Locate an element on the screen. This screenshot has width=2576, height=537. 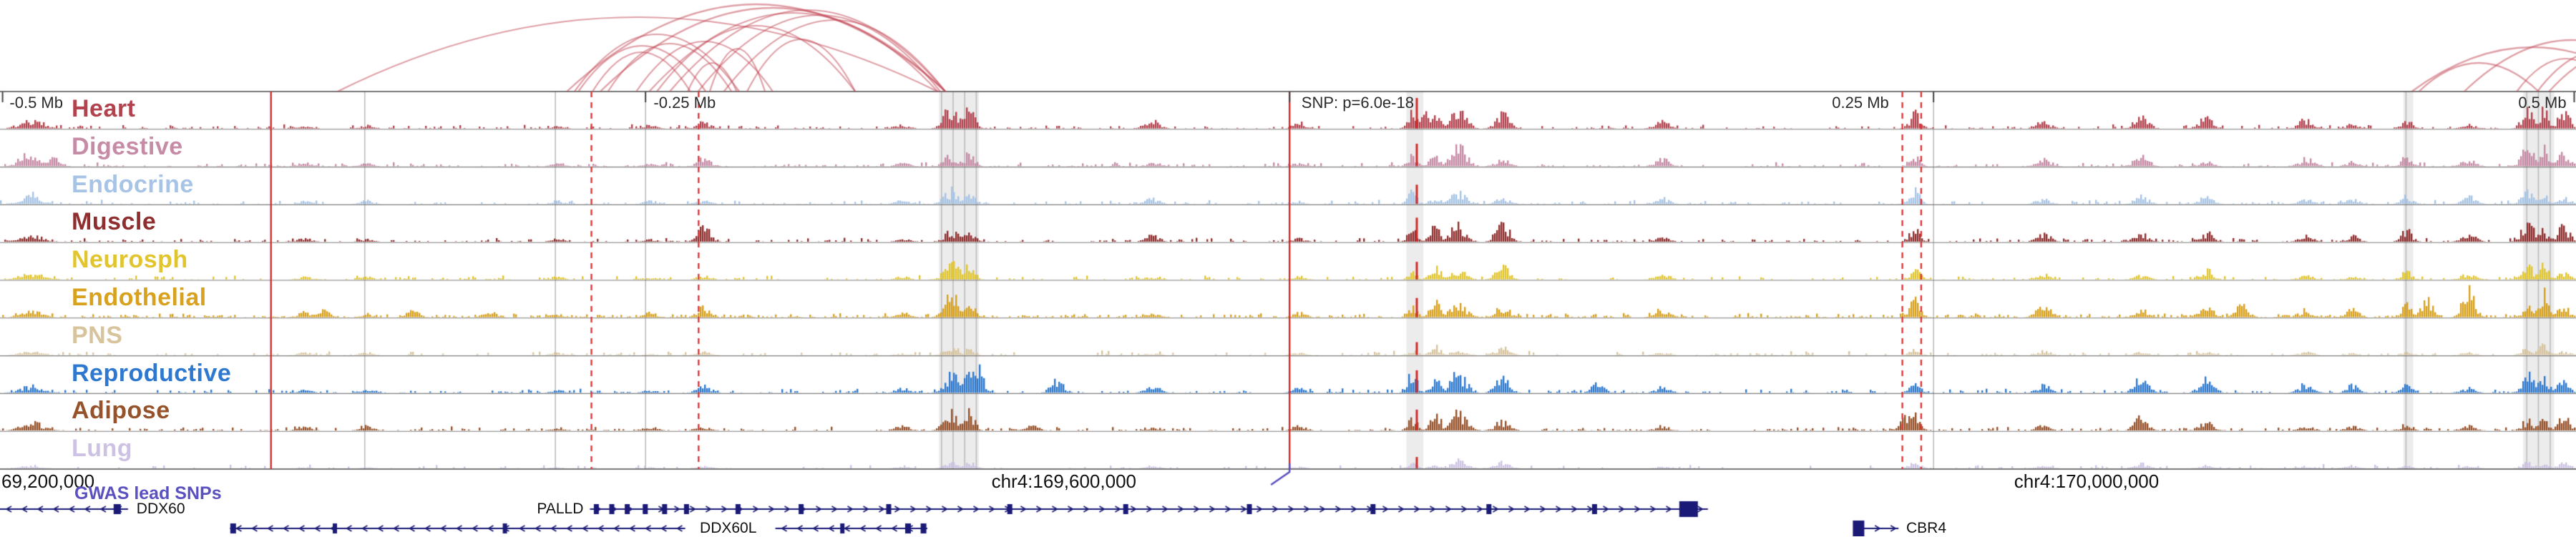
coordinate-center: chr4:169,600,000 is located at coordinates (1063, 481).